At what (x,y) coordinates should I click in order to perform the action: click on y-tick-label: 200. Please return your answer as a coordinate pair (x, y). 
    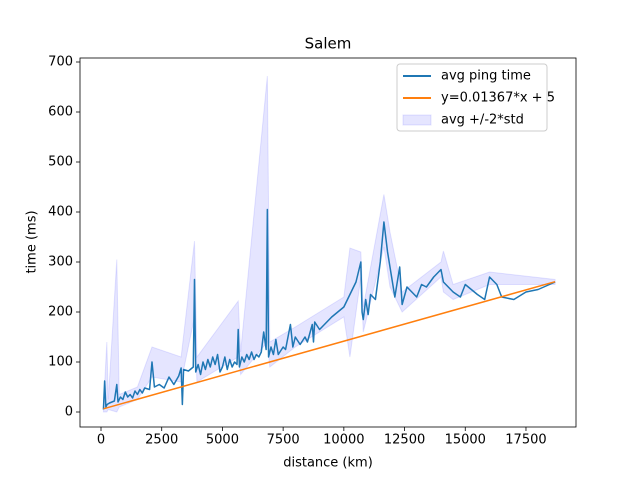
    Looking at the image, I should click on (60, 312).